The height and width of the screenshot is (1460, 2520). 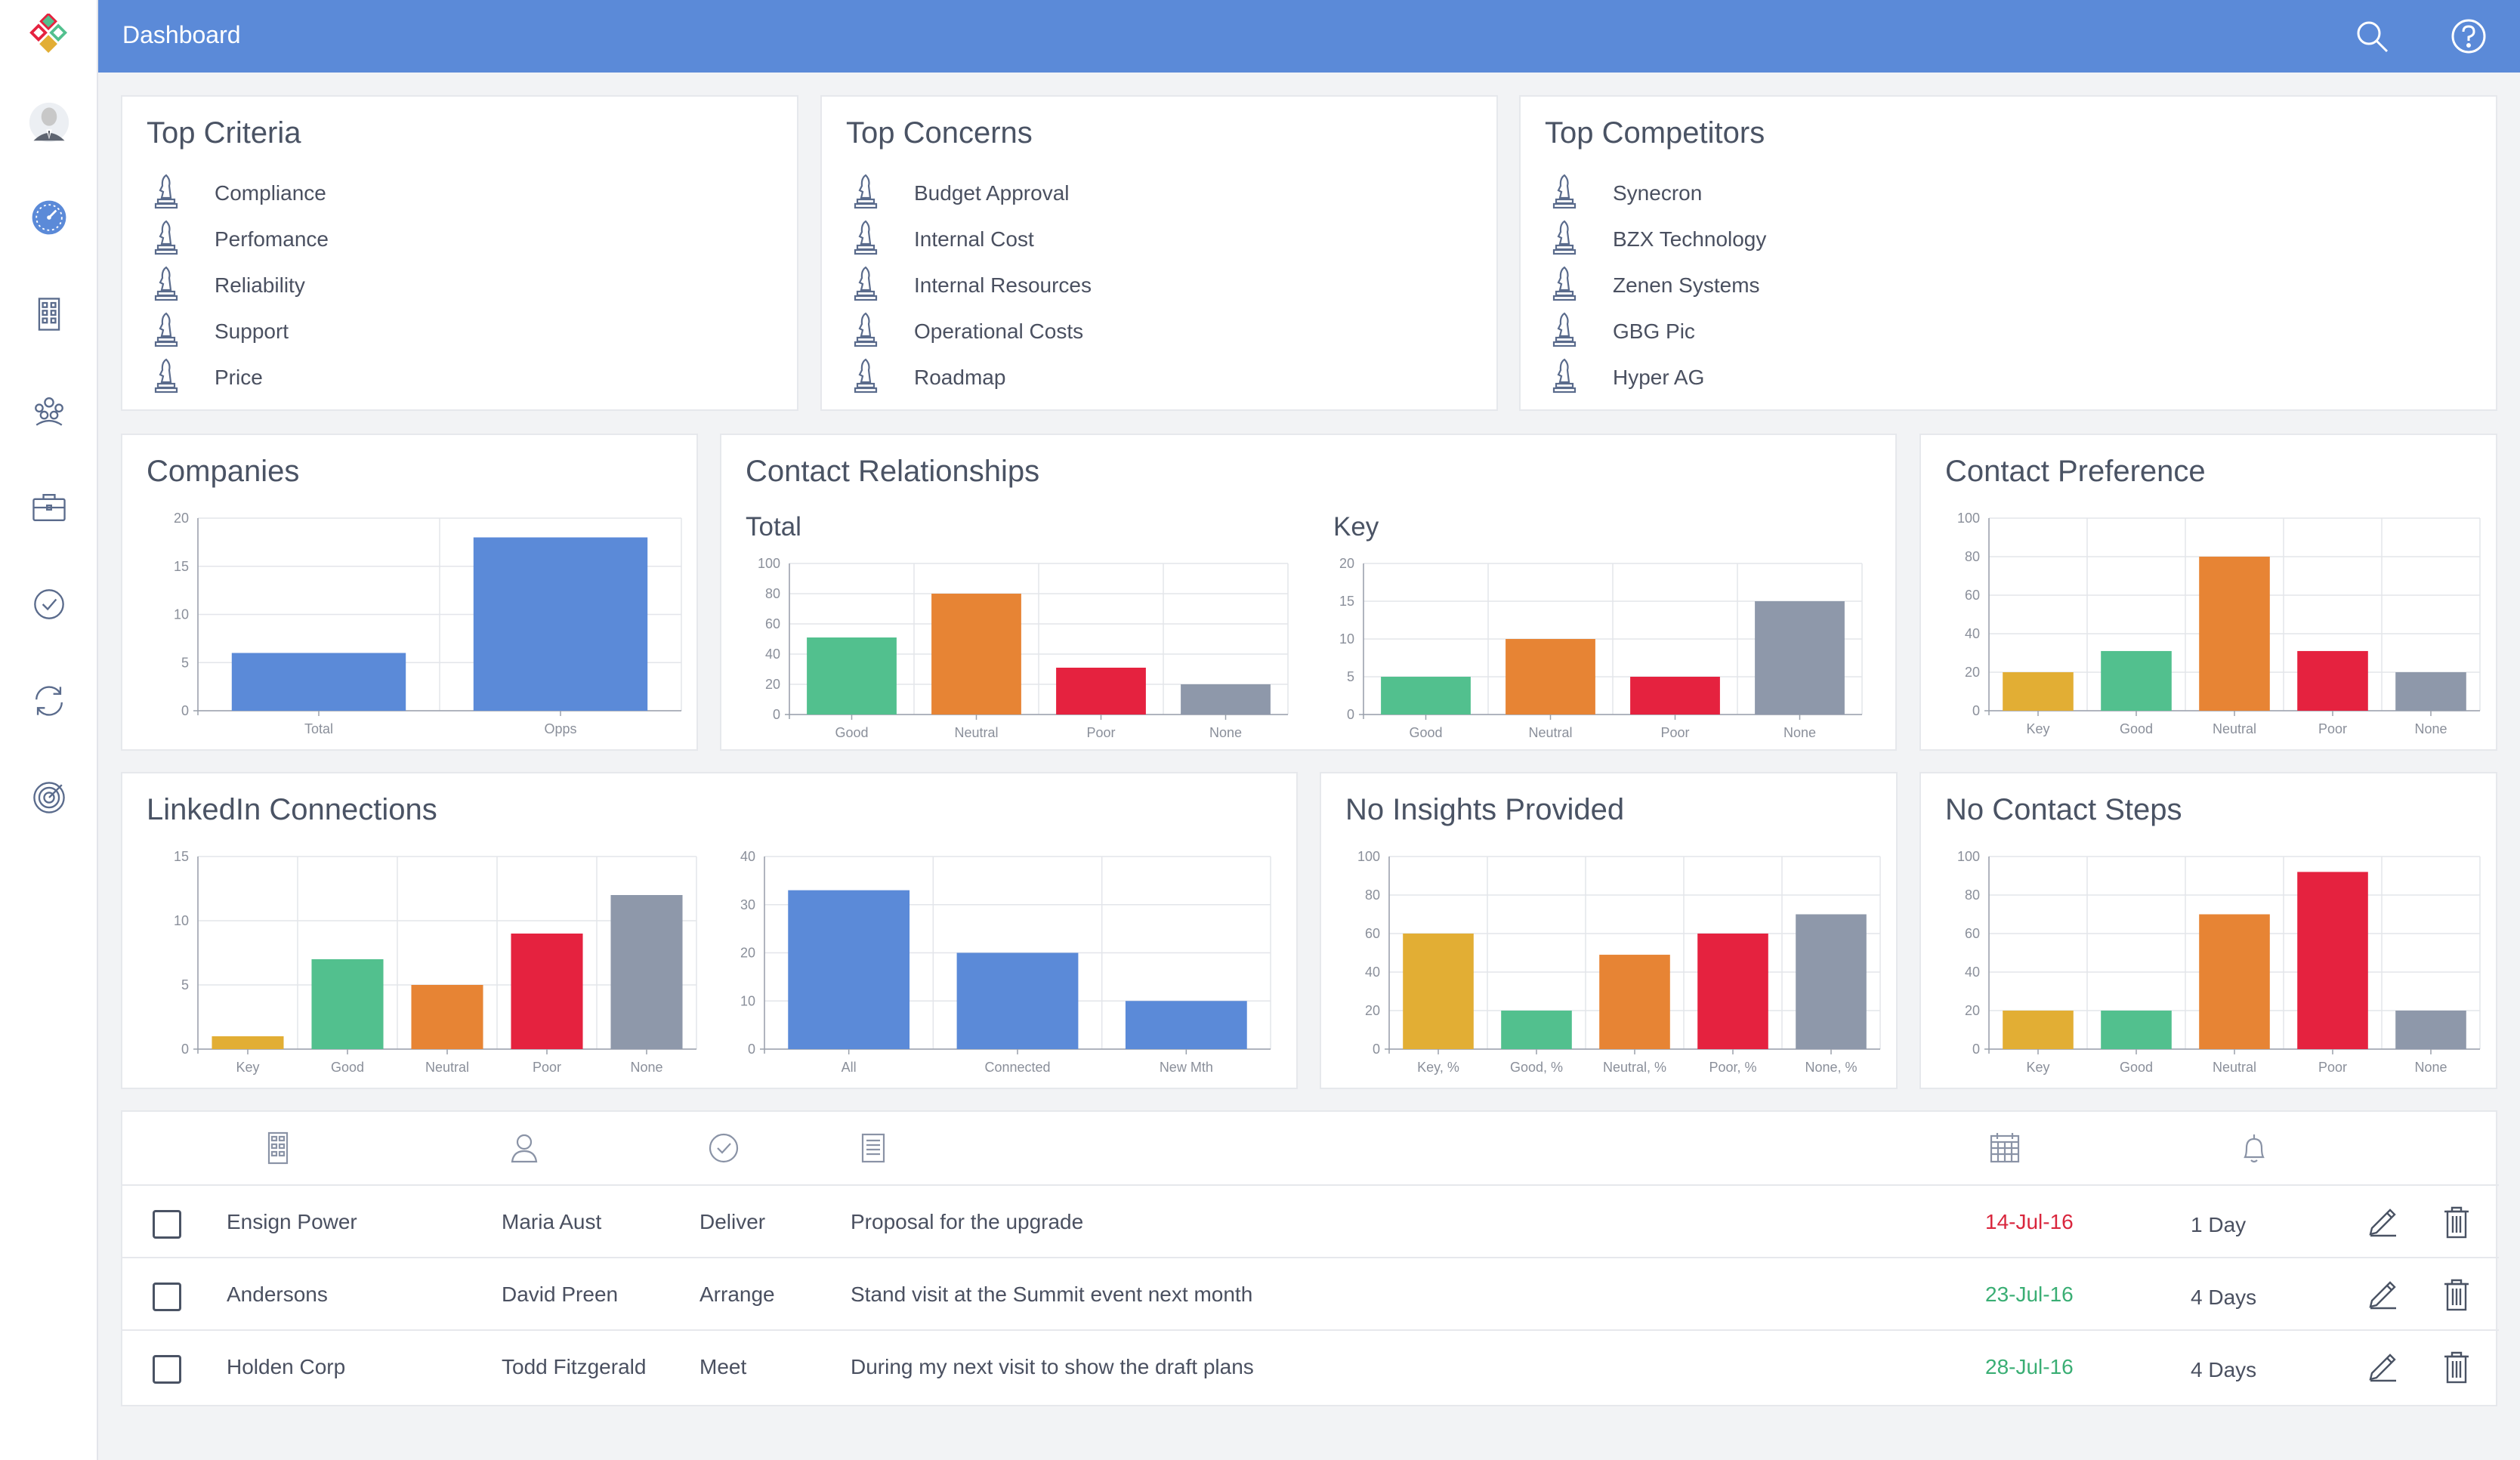 I want to click on x-tick-label: All, so click(x=849, y=1067).